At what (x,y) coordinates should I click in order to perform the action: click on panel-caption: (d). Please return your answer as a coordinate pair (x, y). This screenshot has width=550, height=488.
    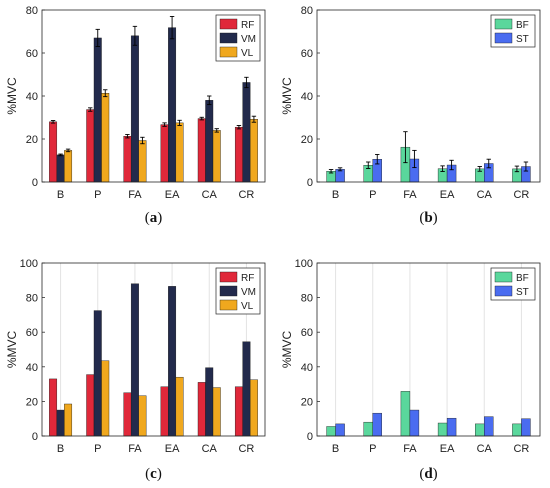
    Looking at the image, I should click on (428, 474).